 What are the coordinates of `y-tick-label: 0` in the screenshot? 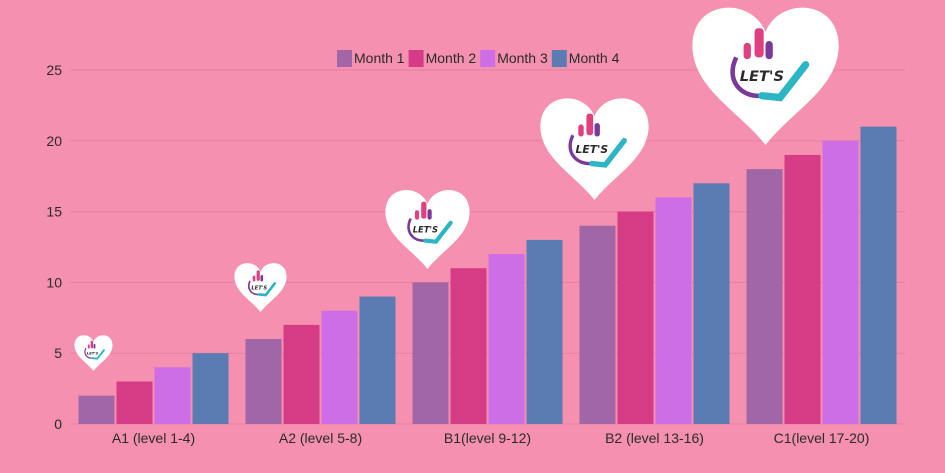 It's located at (58, 424).